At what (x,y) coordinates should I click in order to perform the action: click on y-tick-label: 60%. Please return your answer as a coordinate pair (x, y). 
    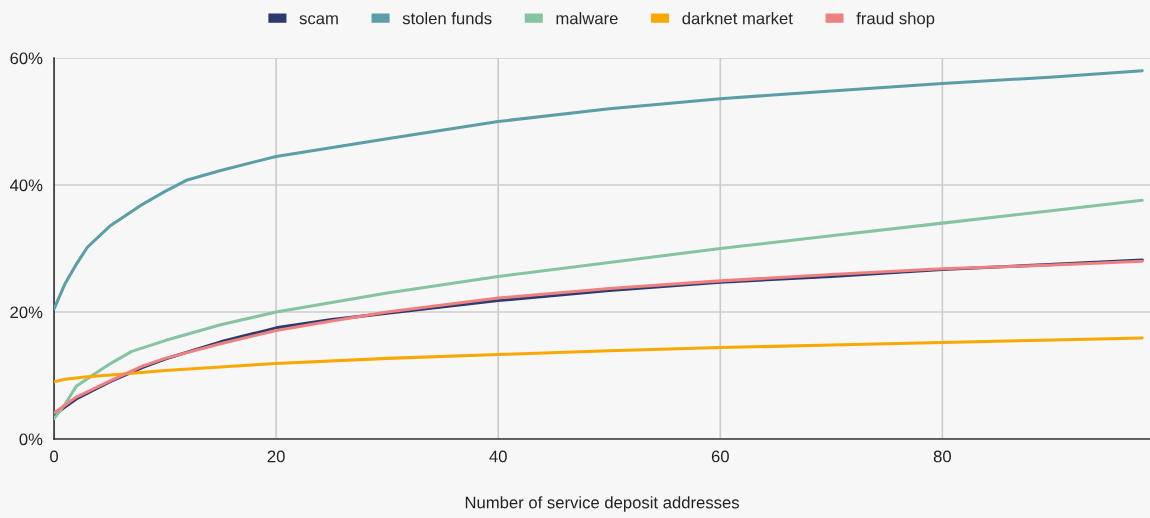
    Looking at the image, I should click on (26, 58).